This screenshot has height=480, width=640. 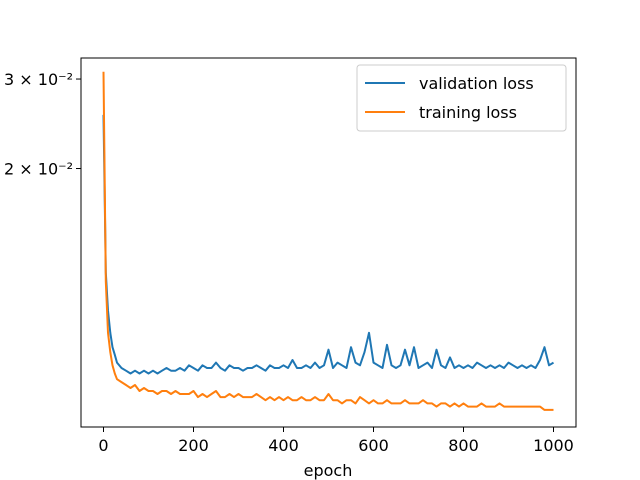 What do you see at coordinates (476, 83) in the screenshot?
I see `legend-label-validation: validation loss` at bounding box center [476, 83].